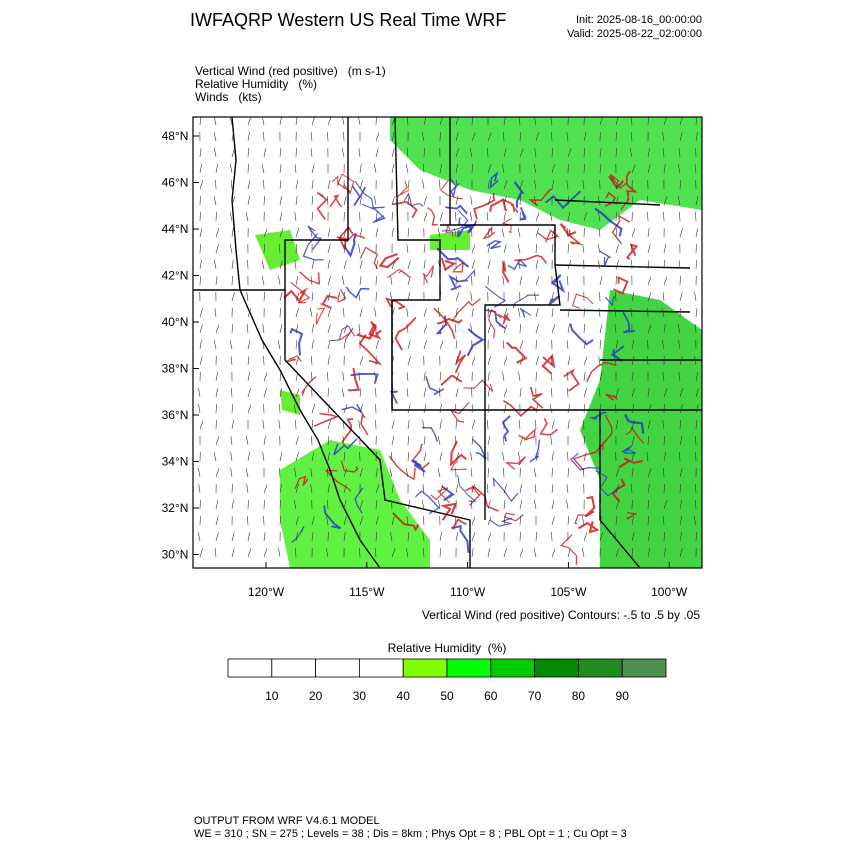  I want to click on lon-label: 105°W, so click(568, 592).